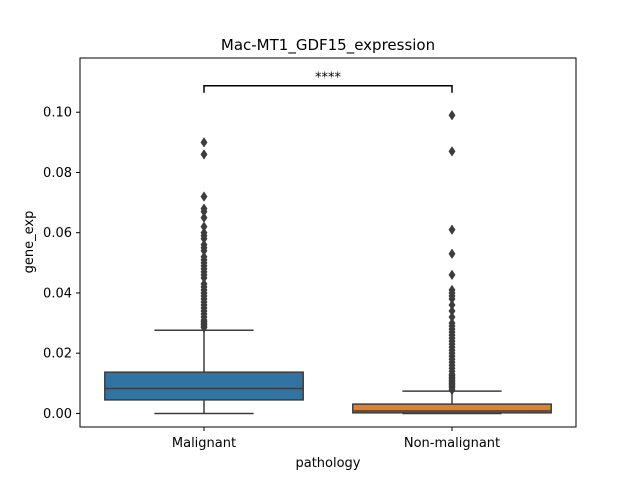 This screenshot has width=640, height=480. What do you see at coordinates (57, 113) in the screenshot?
I see `y-tick-label: 0.10` at bounding box center [57, 113].